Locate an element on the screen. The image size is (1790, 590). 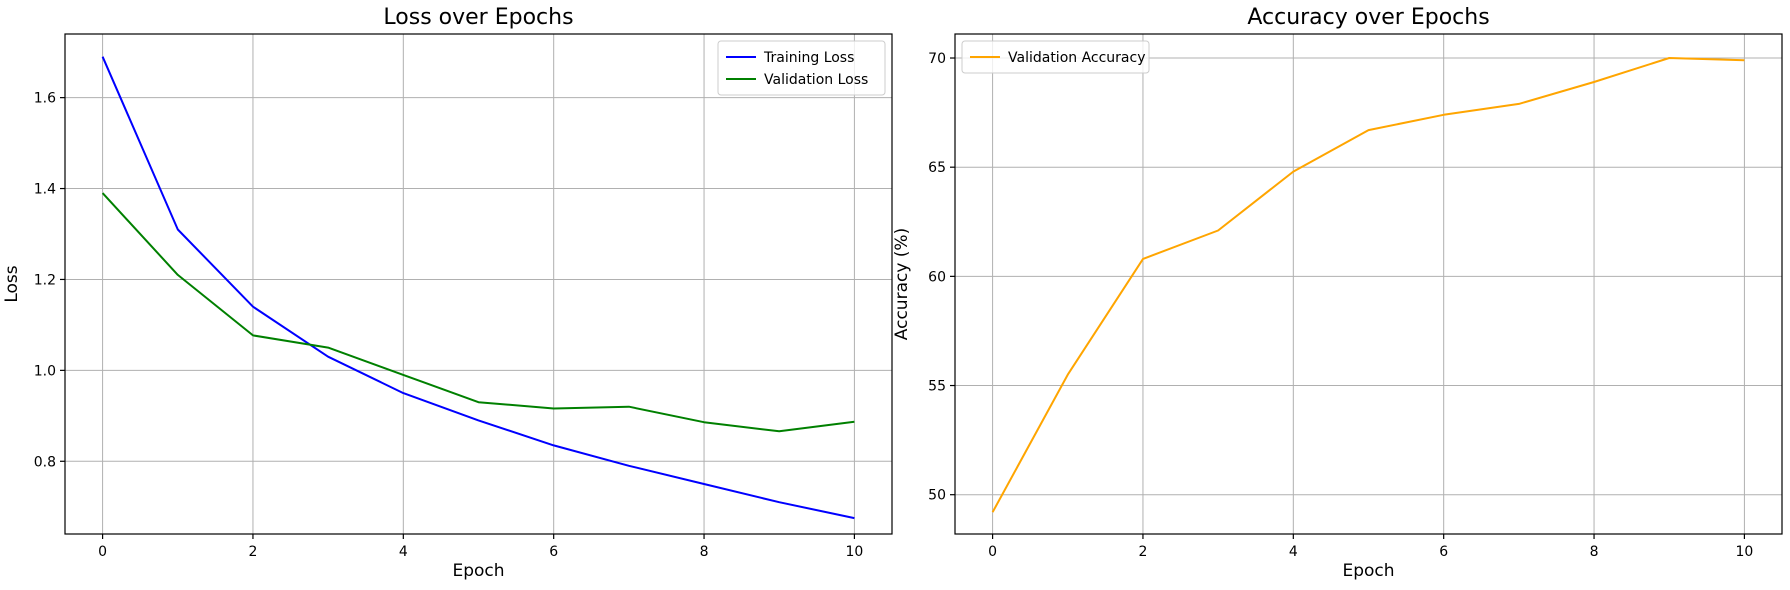
legend: Validation Accuracy is located at coordinates (1055, 57).